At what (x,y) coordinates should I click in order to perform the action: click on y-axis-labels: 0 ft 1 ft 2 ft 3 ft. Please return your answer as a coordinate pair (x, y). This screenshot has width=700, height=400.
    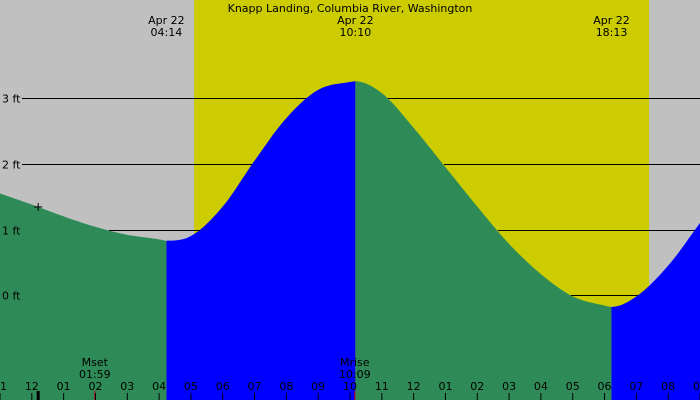
    Looking at the image, I should click on (11, 198).